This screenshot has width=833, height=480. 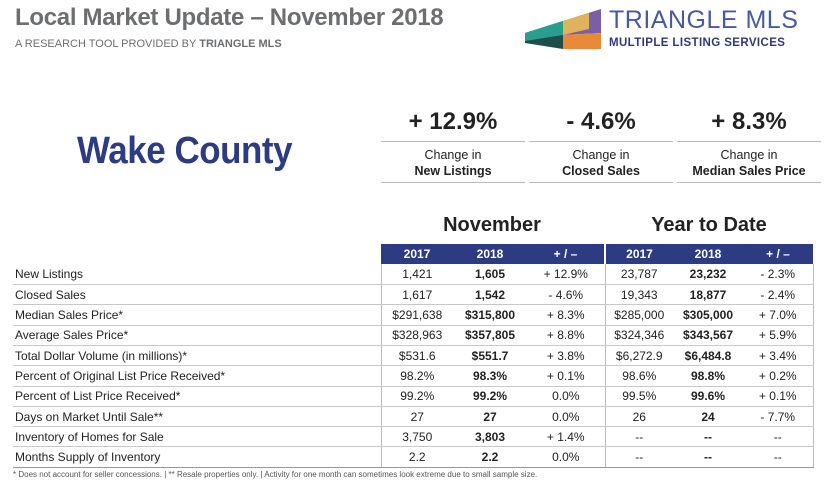 What do you see at coordinates (197, 335) in the screenshot?
I see `row-label: Average Sales Price*` at bounding box center [197, 335].